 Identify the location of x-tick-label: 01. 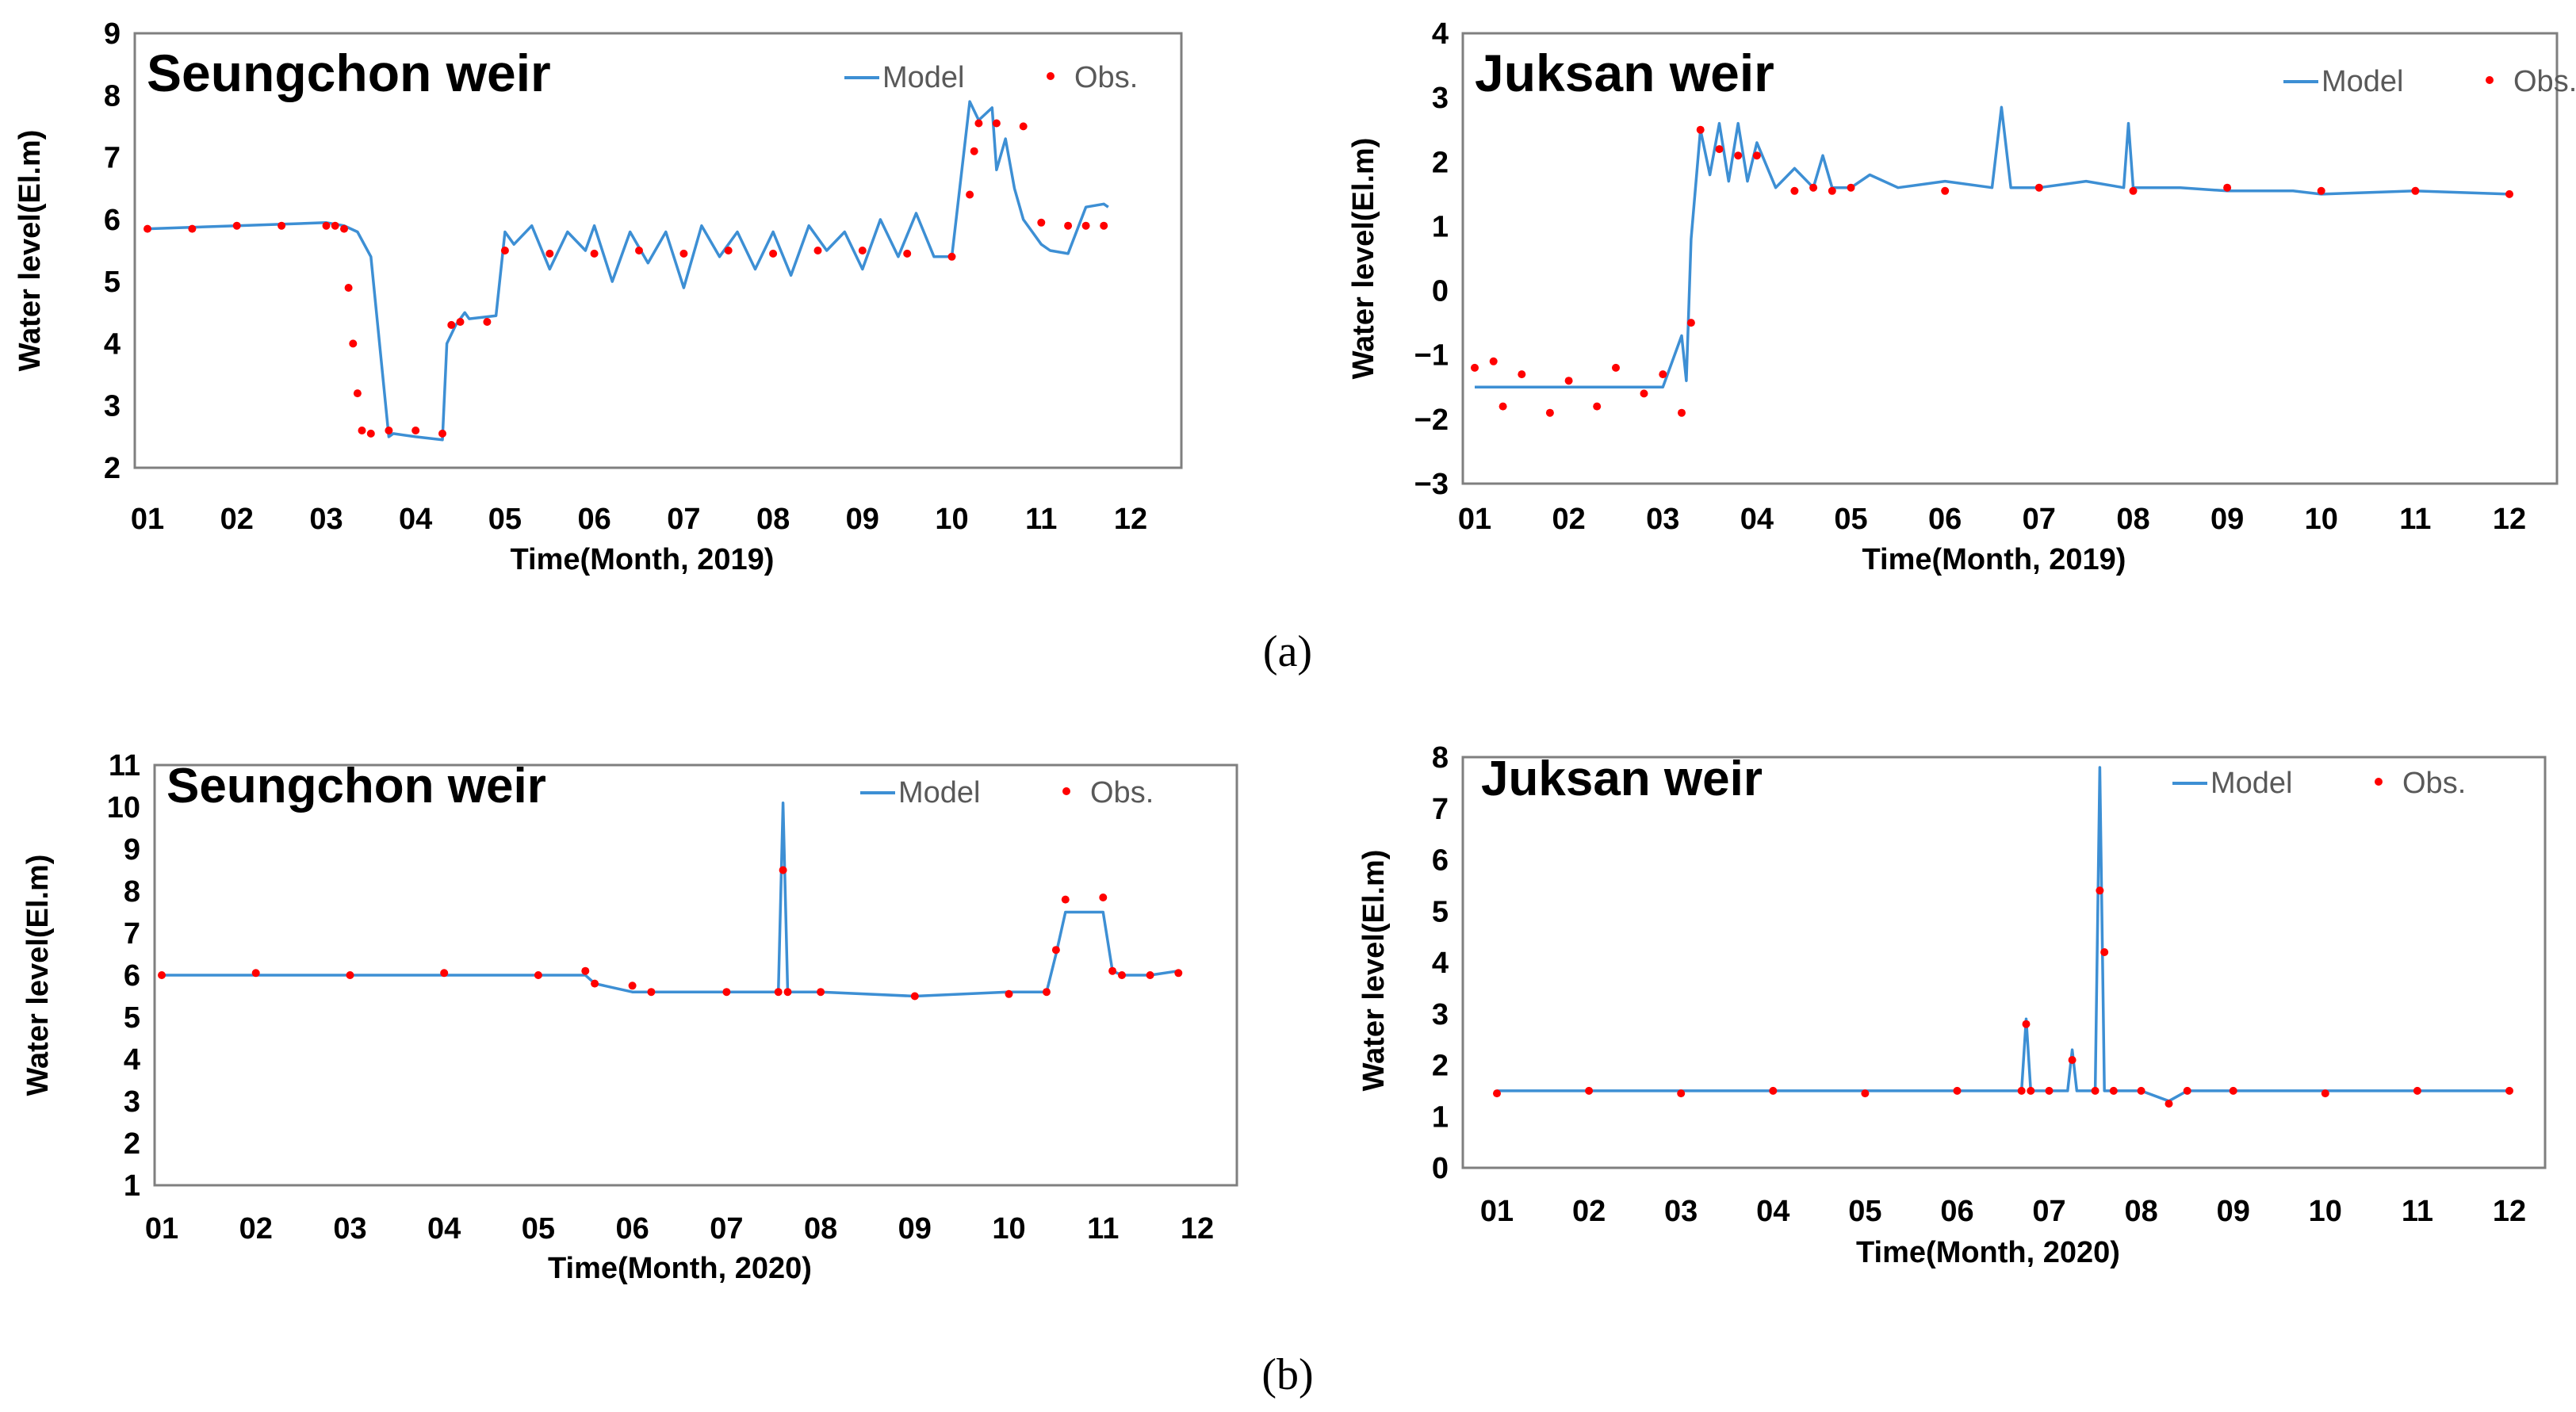
(147, 519).